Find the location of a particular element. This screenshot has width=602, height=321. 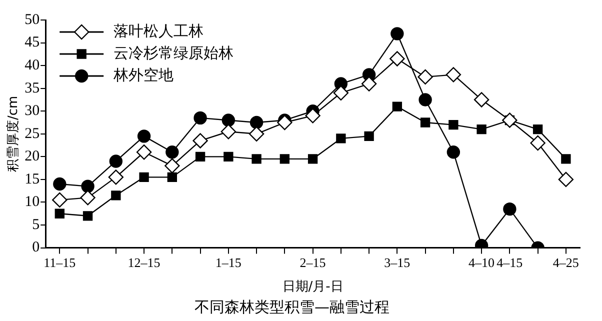

y-tick-label: 45 is located at coordinates (32, 42).